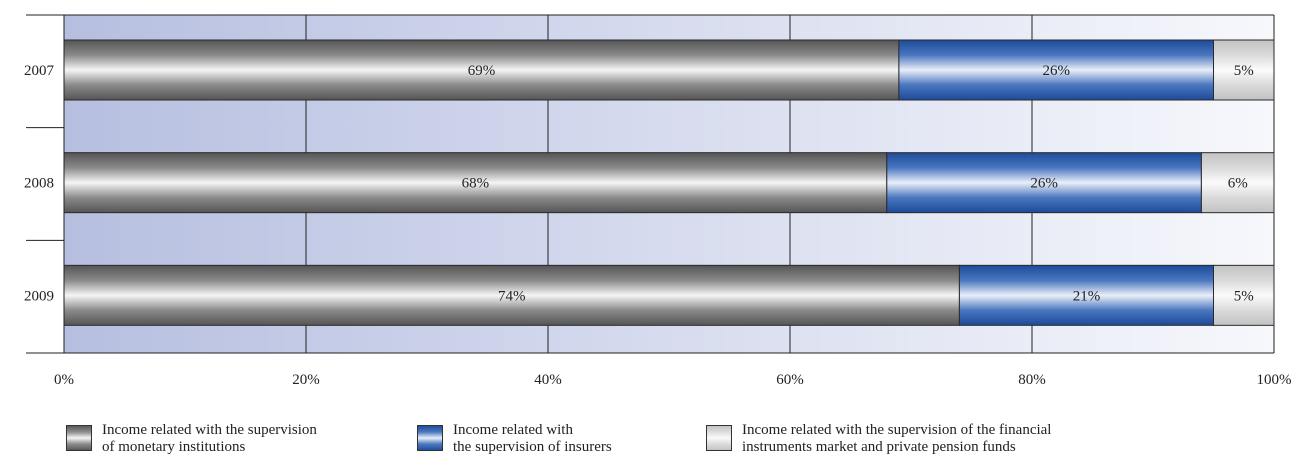 This screenshot has height=462, width=1296. I want to click on y-tick-label: 2008, so click(39, 184).